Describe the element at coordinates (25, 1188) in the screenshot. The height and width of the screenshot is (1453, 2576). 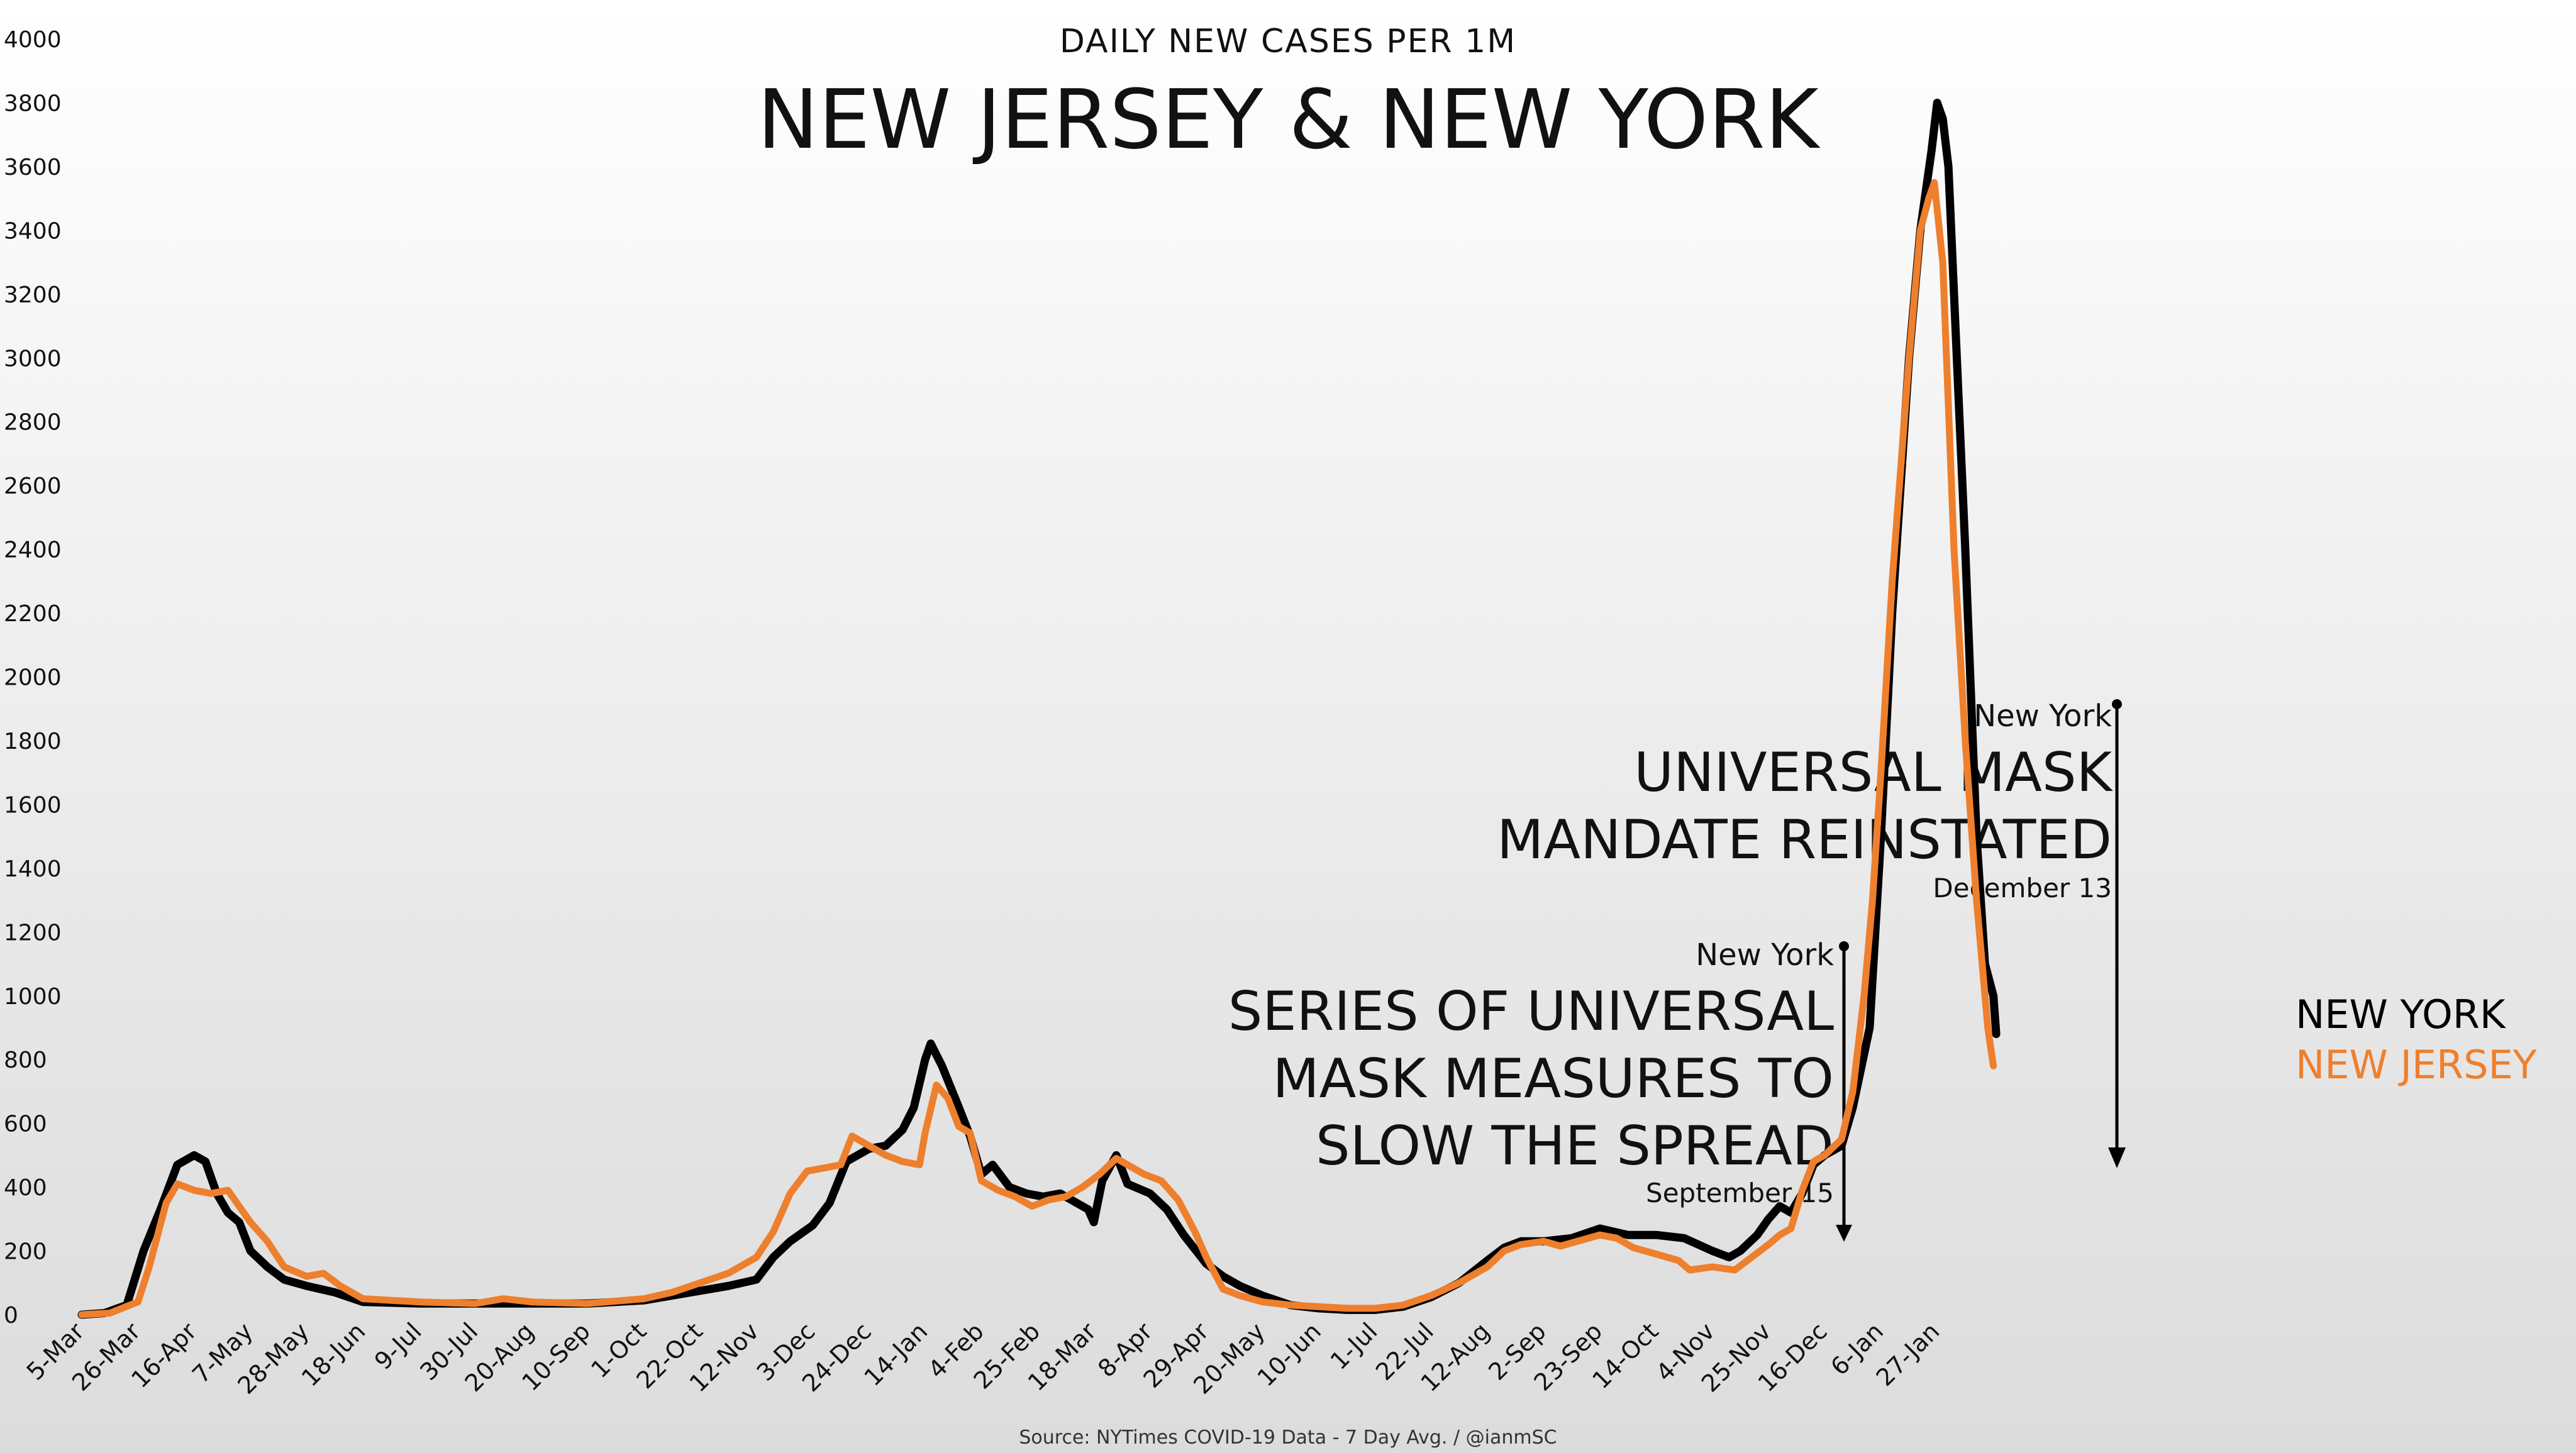
I see `y-tick-label: 400` at that location.